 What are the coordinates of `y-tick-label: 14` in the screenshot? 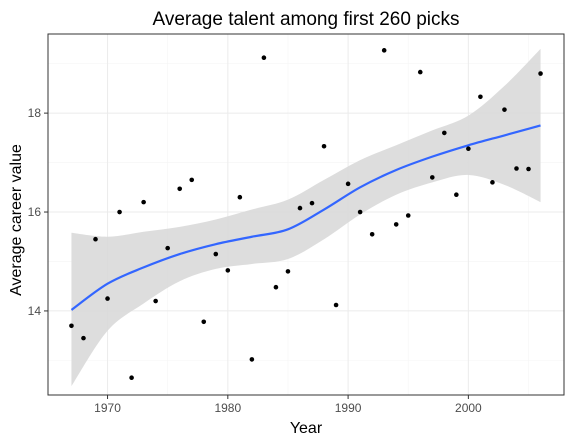 It's located at (35, 311).